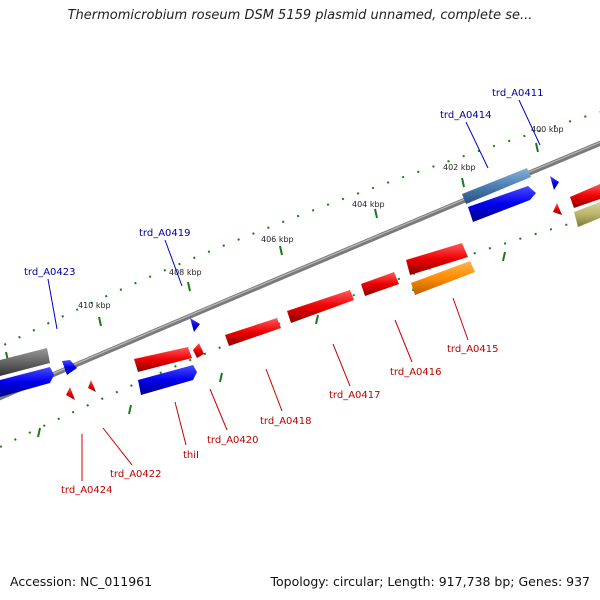 The width and height of the screenshot is (600, 600). What do you see at coordinates (253, 332) in the screenshot?
I see `gene-trd-a0418` at bounding box center [253, 332].